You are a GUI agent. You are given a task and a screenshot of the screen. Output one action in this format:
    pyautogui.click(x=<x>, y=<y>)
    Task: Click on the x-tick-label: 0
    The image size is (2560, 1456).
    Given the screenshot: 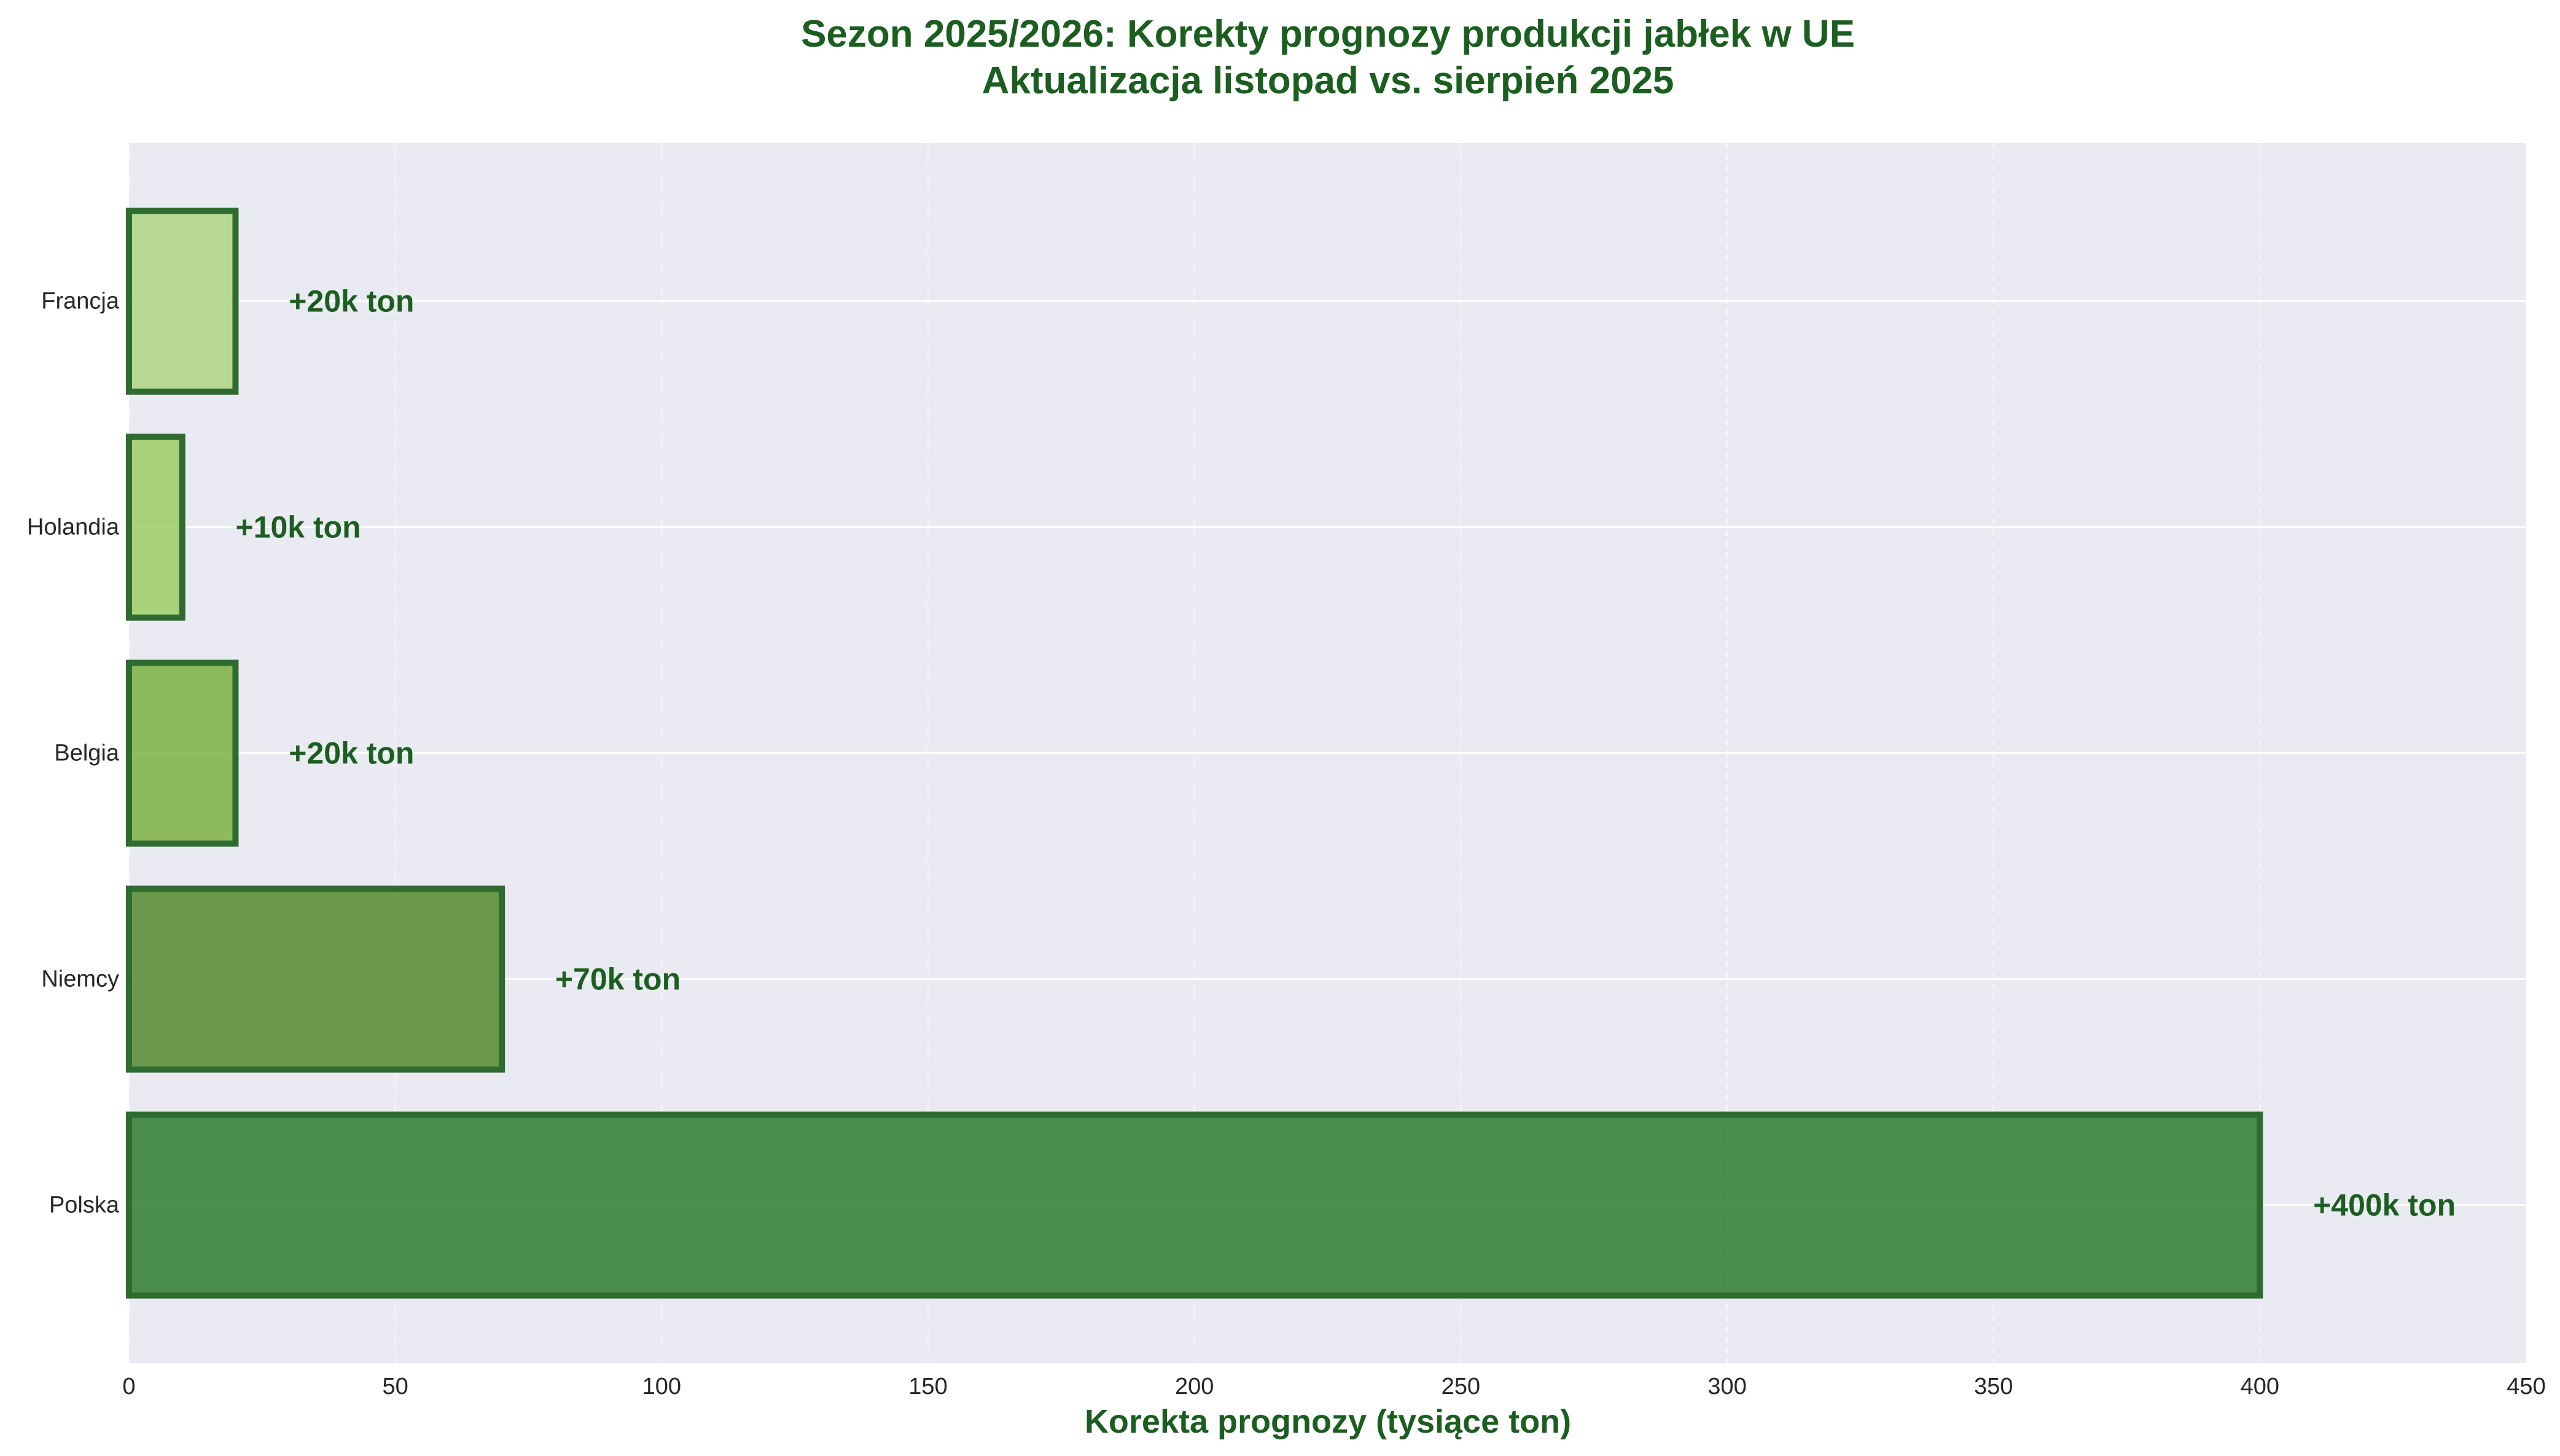 What is the action you would take?
    pyautogui.click(x=128, y=1387)
    